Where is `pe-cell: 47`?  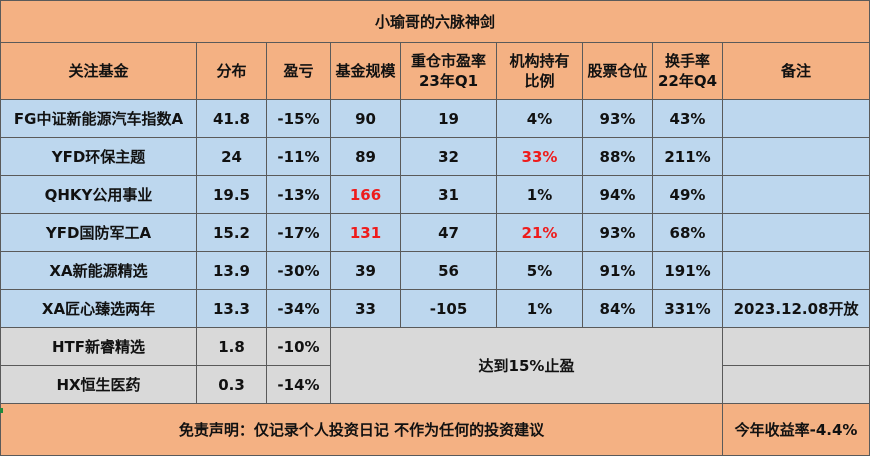 pe-cell: 47 is located at coordinates (448, 232).